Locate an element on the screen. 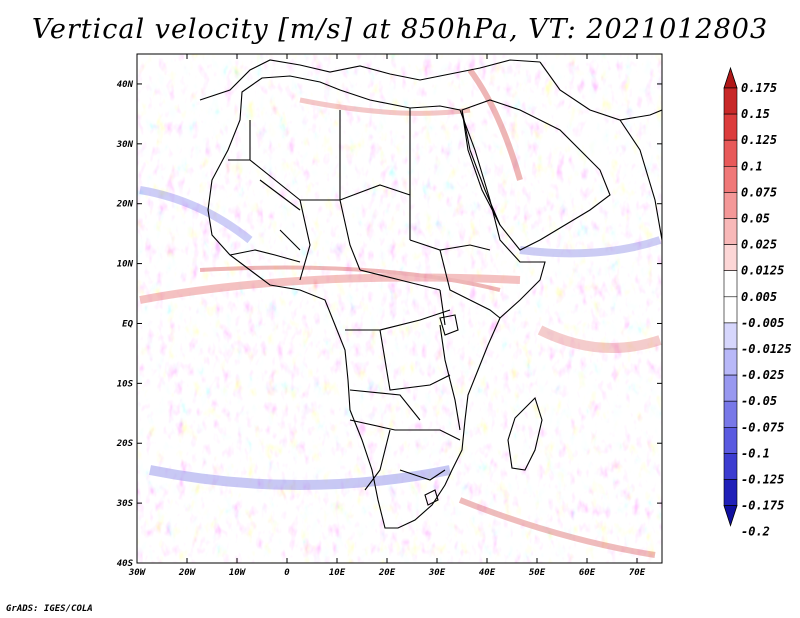 The image size is (800, 618). colorbar-label: -0.05 is located at coordinates (759, 401).